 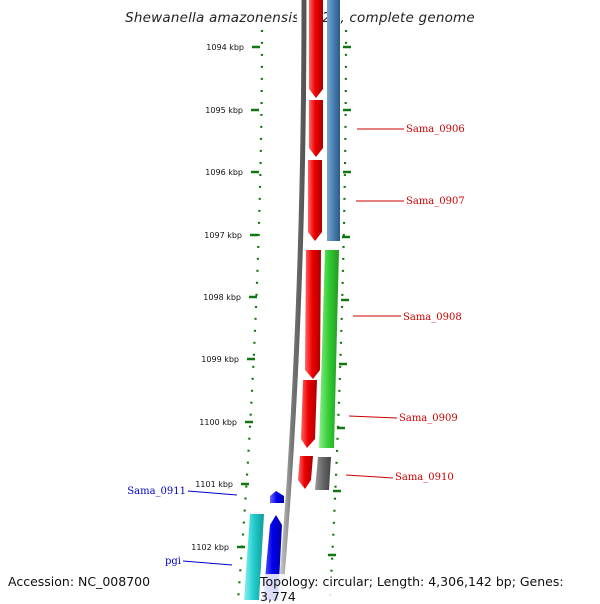 I want to click on gene-label-sama-0910: Sama_0910, so click(x=424, y=477).